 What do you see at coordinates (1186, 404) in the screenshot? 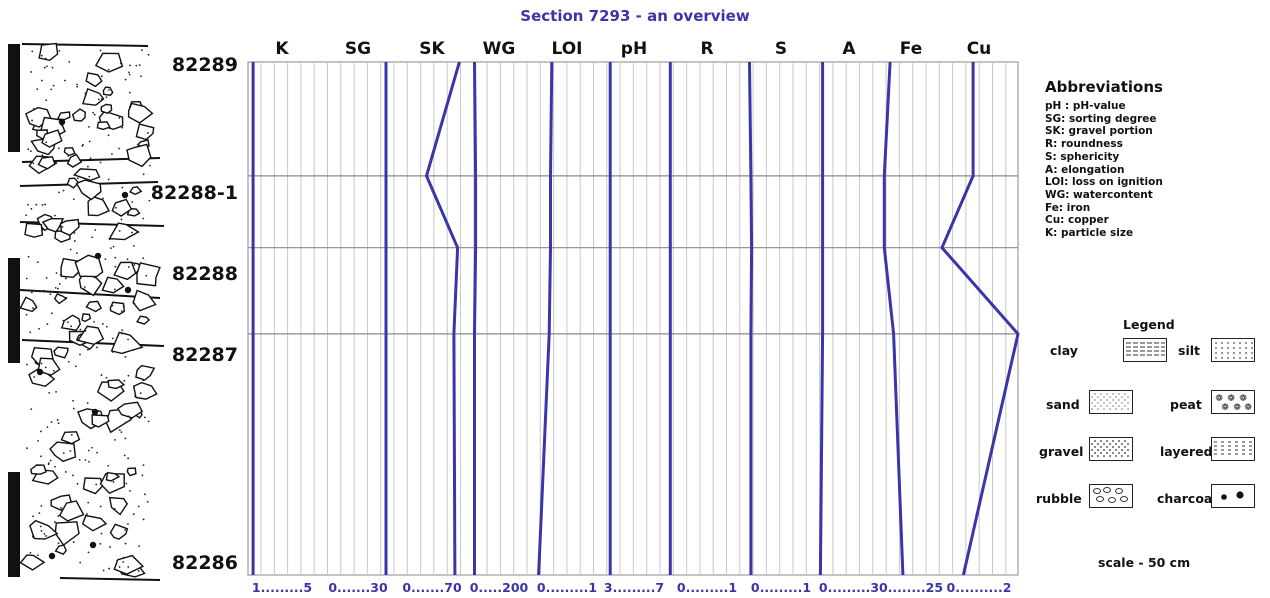
I see `legend-label-peat: peat` at bounding box center [1186, 404].